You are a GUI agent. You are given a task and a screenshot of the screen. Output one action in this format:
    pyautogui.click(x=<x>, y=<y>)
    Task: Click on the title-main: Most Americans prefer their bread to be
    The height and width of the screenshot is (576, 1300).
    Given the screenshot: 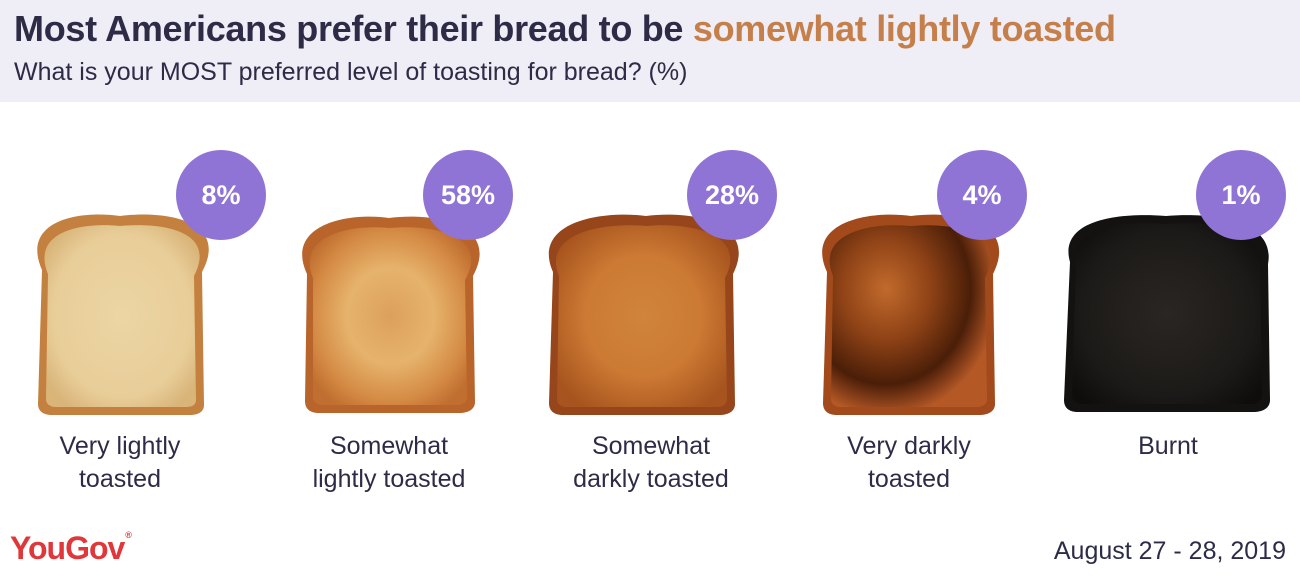 What is the action you would take?
    pyautogui.click(x=353, y=28)
    